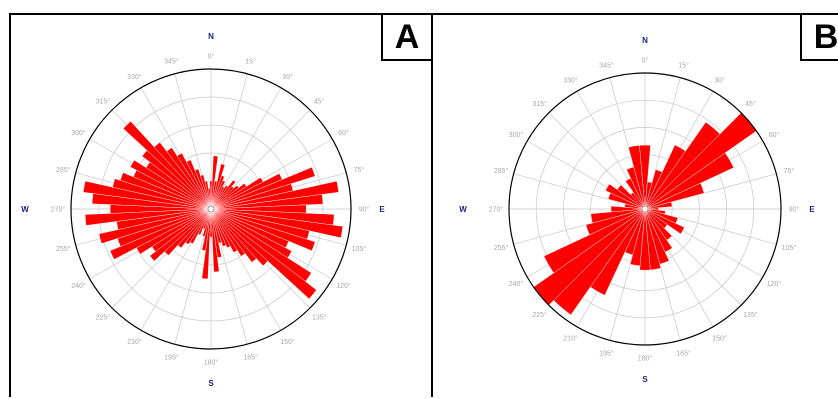 Image resolution: width=838 pixels, height=399 pixels. I want to click on panel-label-b: B, so click(819, 37).